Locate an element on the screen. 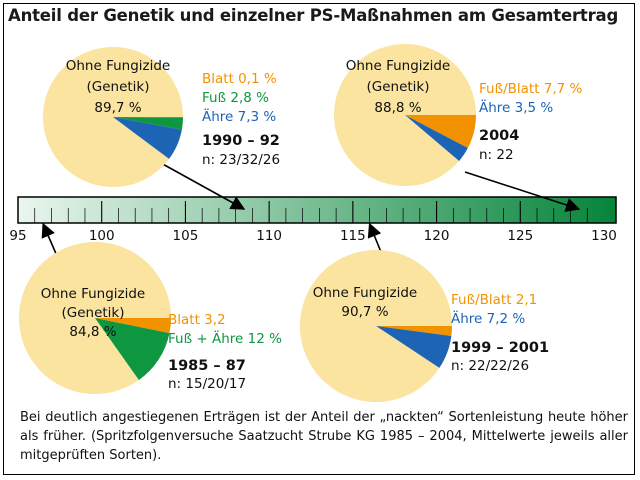 The image size is (640, 480). main-slice-label: 89,7 % is located at coordinates (117, 108).